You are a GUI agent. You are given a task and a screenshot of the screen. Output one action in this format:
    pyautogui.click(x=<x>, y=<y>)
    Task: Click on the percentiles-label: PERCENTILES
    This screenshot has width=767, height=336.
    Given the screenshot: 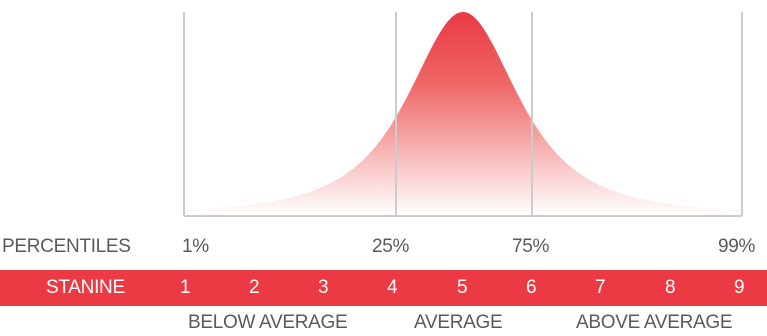 What is the action you would take?
    pyautogui.click(x=66, y=246)
    